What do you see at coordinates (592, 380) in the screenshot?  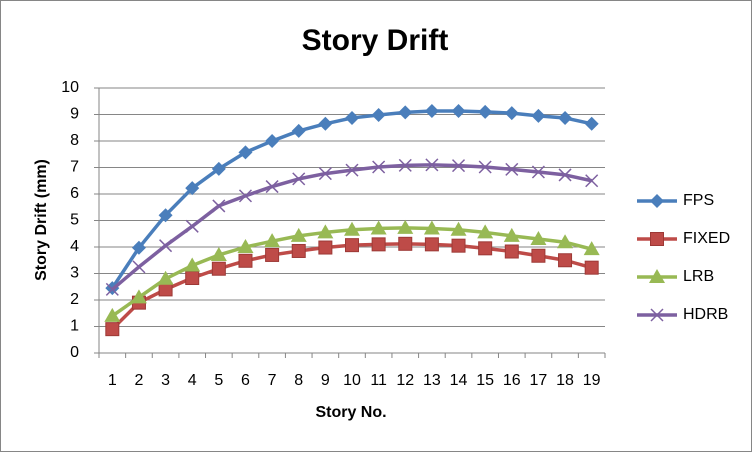 I see `x-tick-label: 19` at bounding box center [592, 380].